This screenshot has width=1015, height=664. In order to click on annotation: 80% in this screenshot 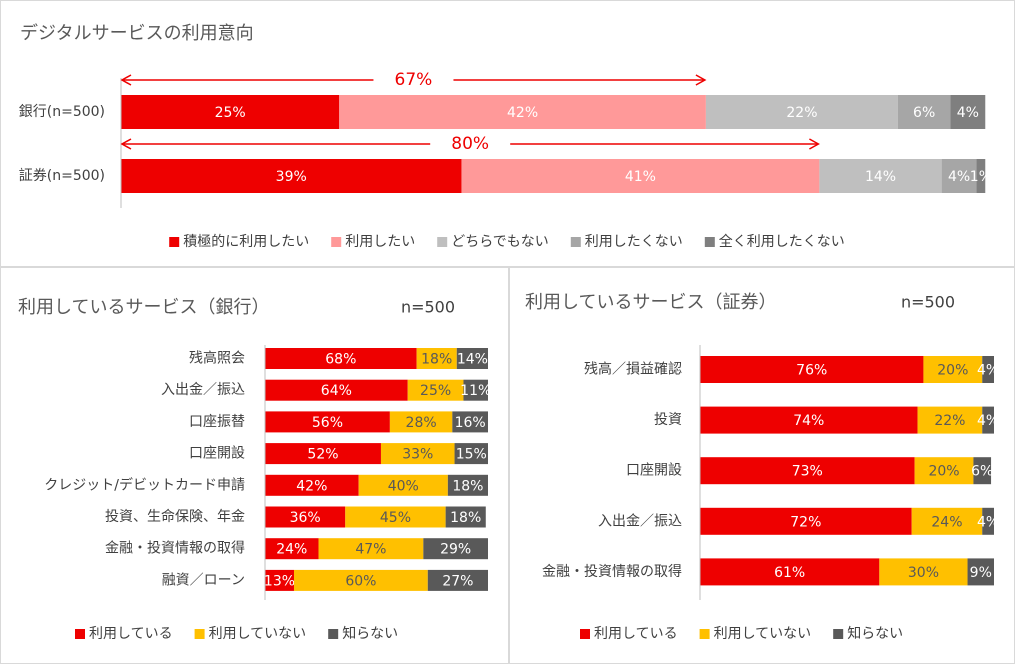, I will do `click(470, 144)`.